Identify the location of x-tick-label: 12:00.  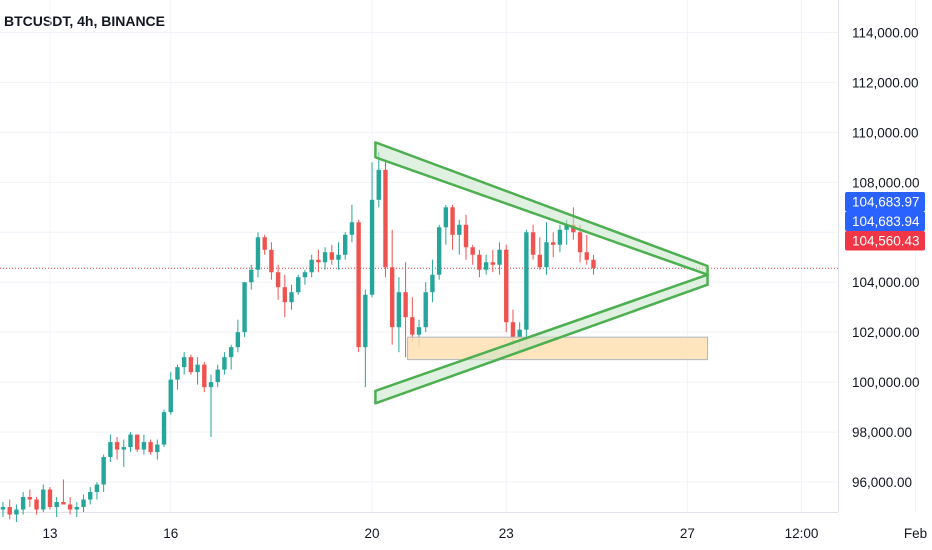
(802, 533).